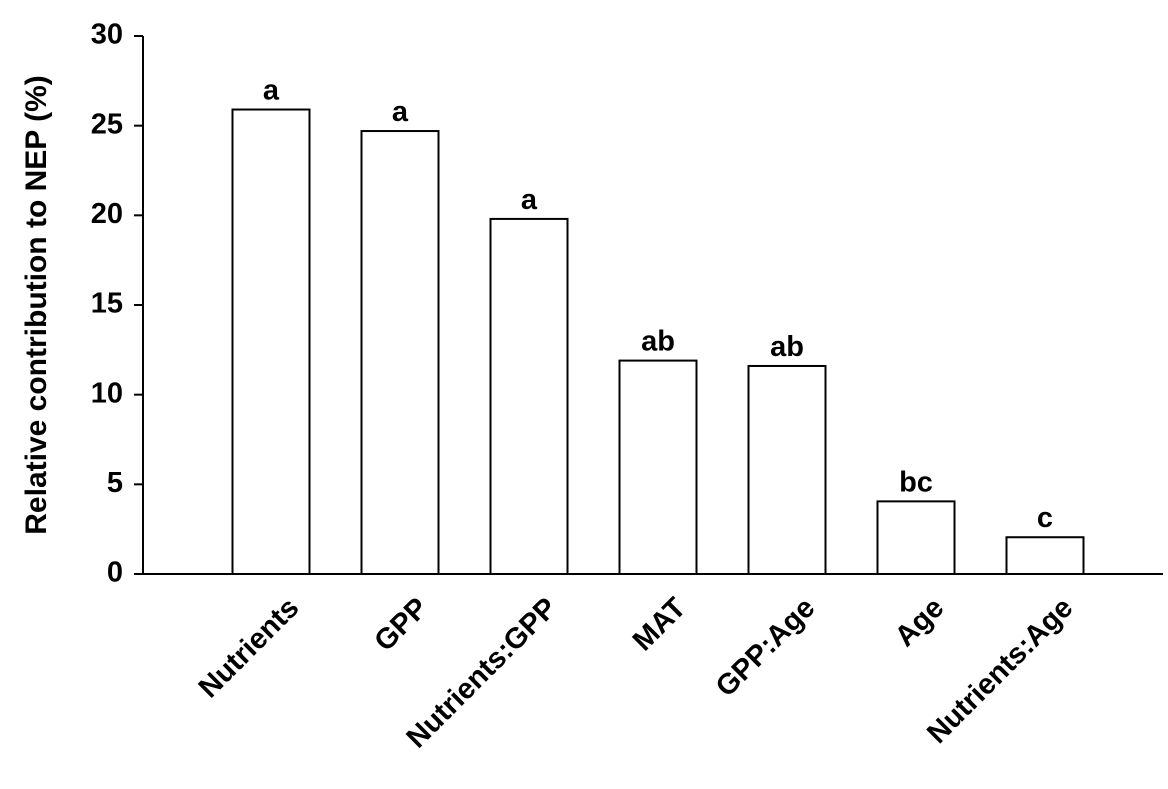  Describe the element at coordinates (107, 393) in the screenshot. I see `y-tick-label: 10` at that location.